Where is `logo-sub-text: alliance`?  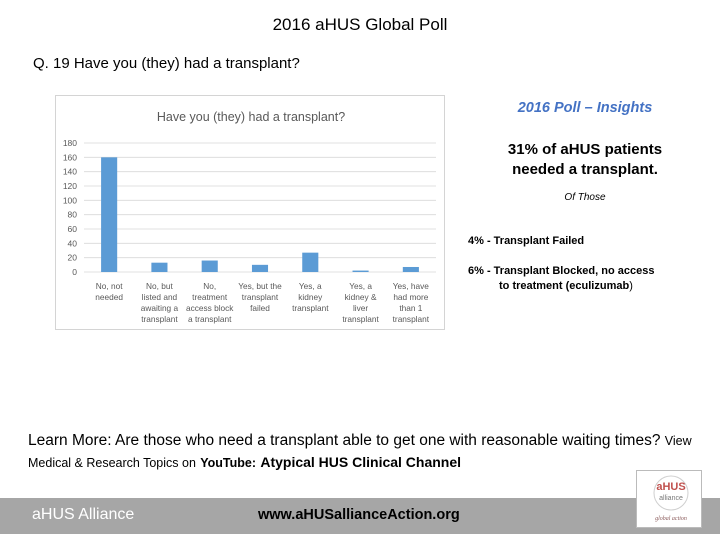
logo-sub-text: alliance is located at coordinates (671, 498).